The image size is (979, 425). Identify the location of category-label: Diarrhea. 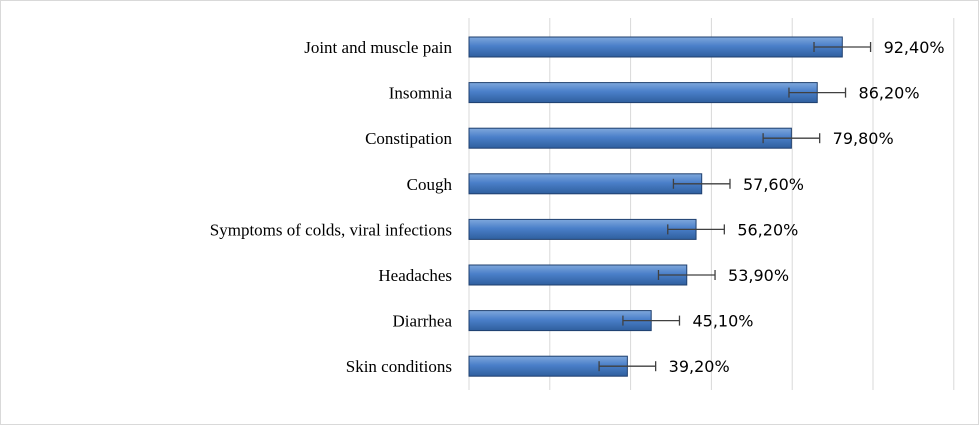
(423, 321).